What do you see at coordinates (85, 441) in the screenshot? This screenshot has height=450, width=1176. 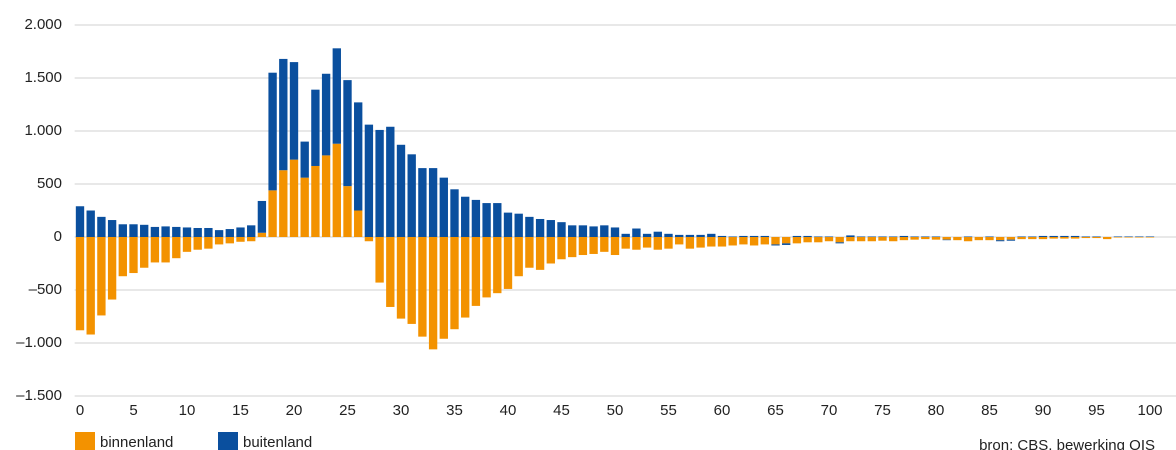 I see `legend-swatch` at bounding box center [85, 441].